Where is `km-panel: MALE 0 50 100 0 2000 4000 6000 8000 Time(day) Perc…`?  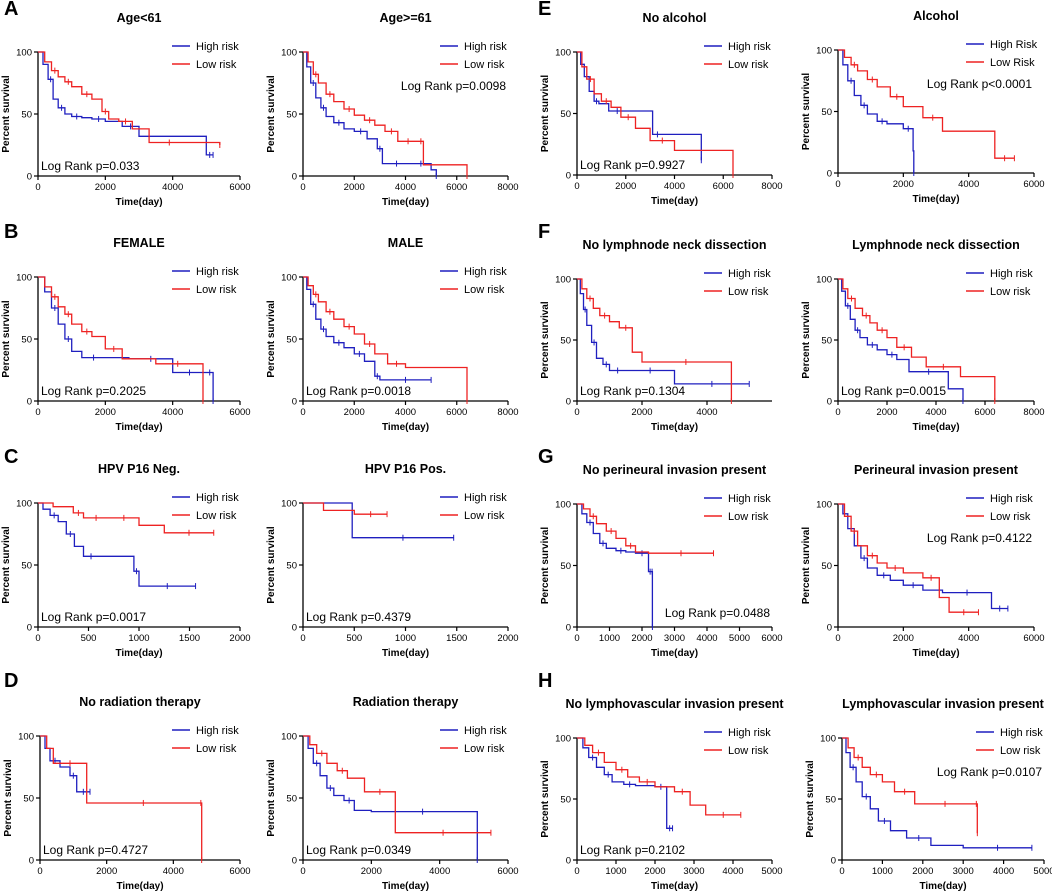
km-panel: MALE 0 50 100 0 2000 4000 6000 8000 Time(day) Perc… is located at coordinates (392, 334).